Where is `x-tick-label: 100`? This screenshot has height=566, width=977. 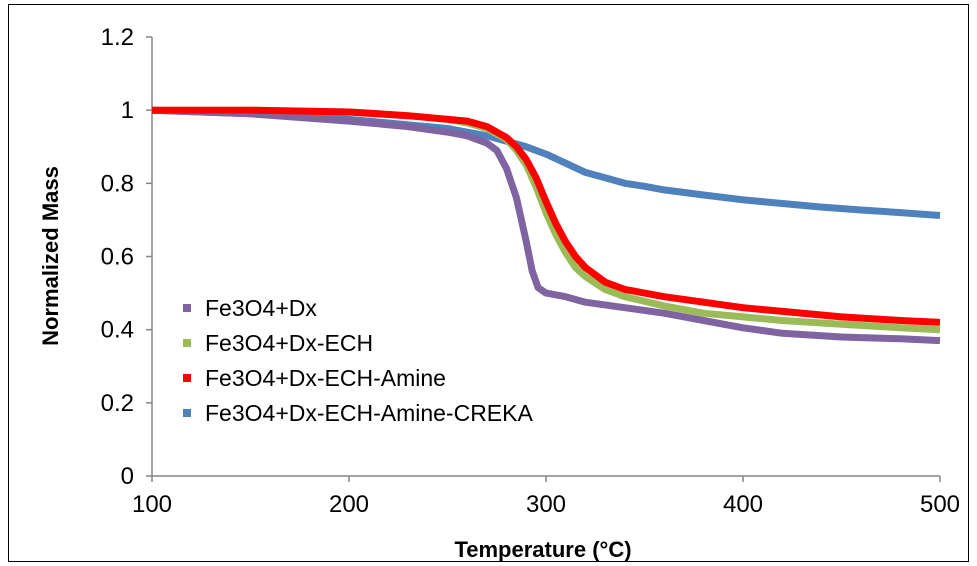
x-tick-label: 100 is located at coordinates (152, 504).